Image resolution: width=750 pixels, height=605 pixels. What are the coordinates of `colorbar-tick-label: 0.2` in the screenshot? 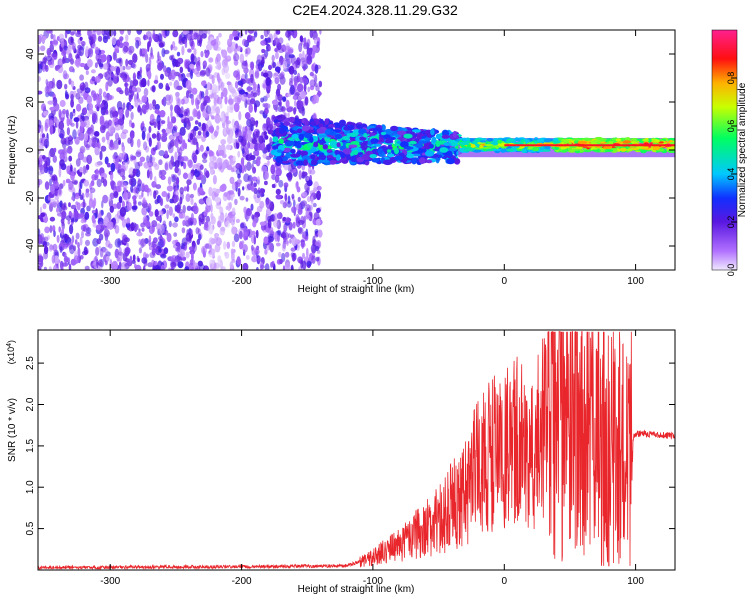 It's located at (731, 222).